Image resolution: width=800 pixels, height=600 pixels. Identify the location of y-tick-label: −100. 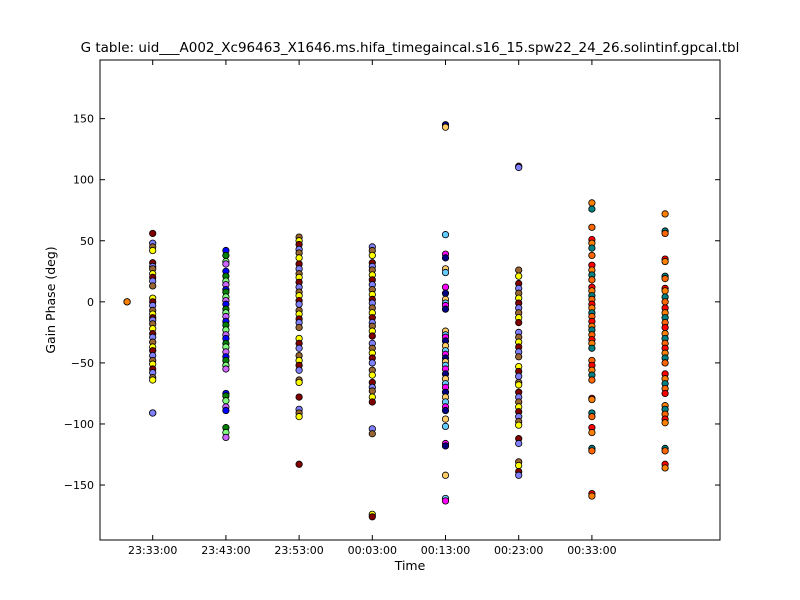
(79, 424).